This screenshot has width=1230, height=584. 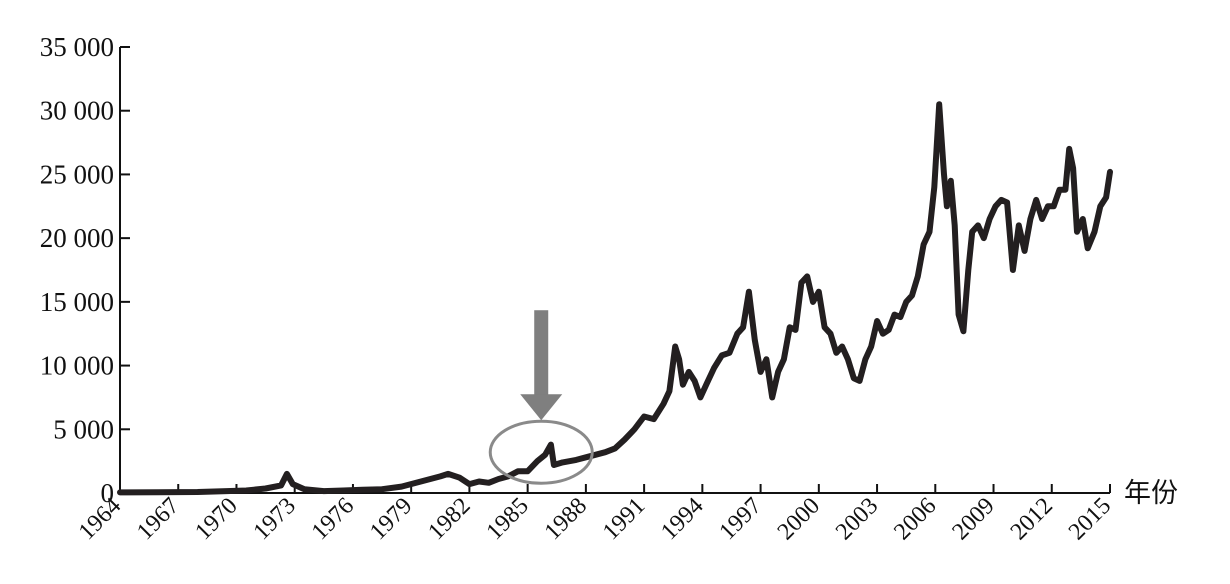 What do you see at coordinates (973, 519) in the screenshot?
I see `x-tick-label: 2009` at bounding box center [973, 519].